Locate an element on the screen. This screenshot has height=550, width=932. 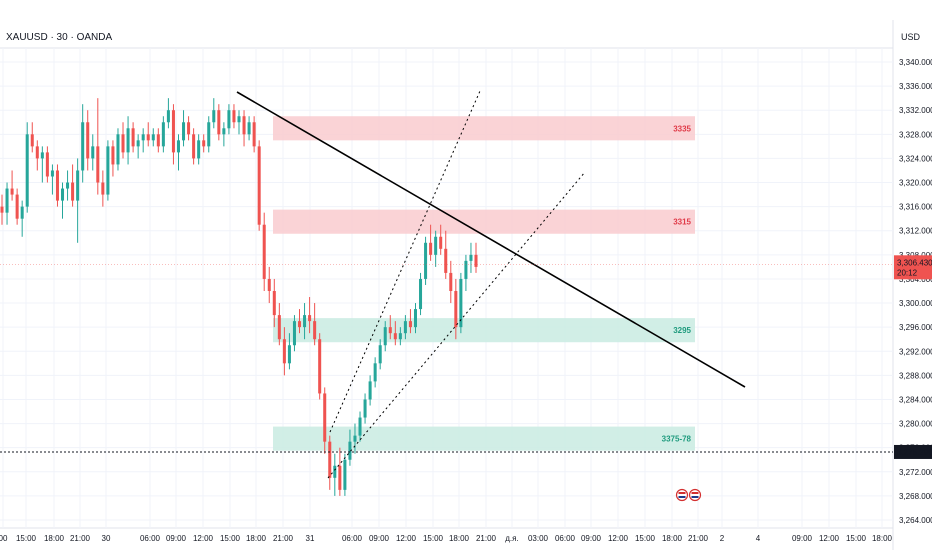
currency-label: USD is located at coordinates (911, 37).